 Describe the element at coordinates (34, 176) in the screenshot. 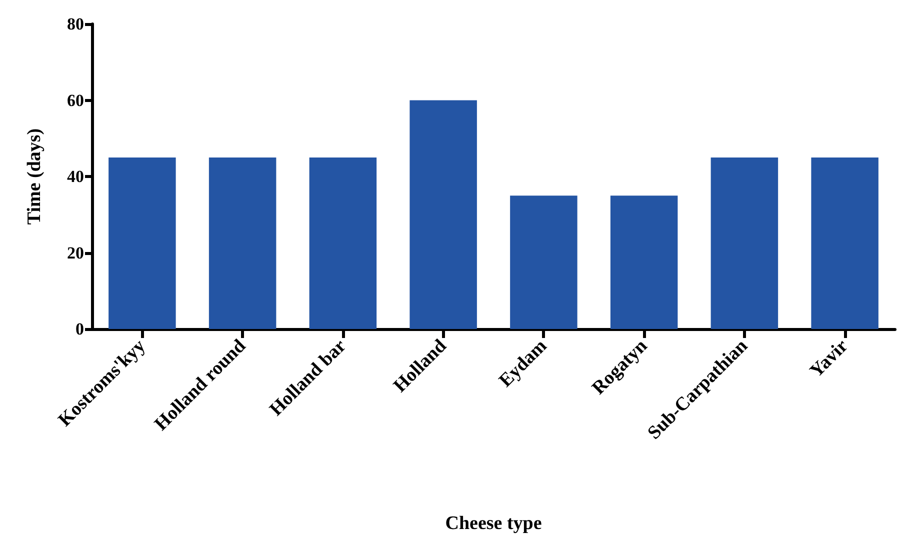

I see `y-axis-title: Time (days)` at that location.